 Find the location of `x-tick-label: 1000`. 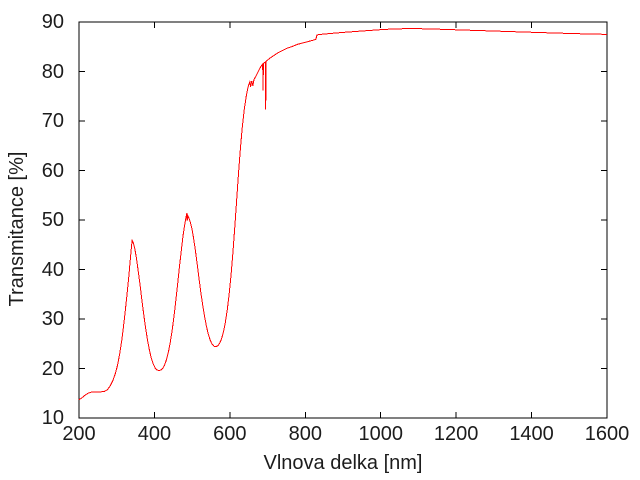

x-tick-label: 1000 is located at coordinates (380, 434).